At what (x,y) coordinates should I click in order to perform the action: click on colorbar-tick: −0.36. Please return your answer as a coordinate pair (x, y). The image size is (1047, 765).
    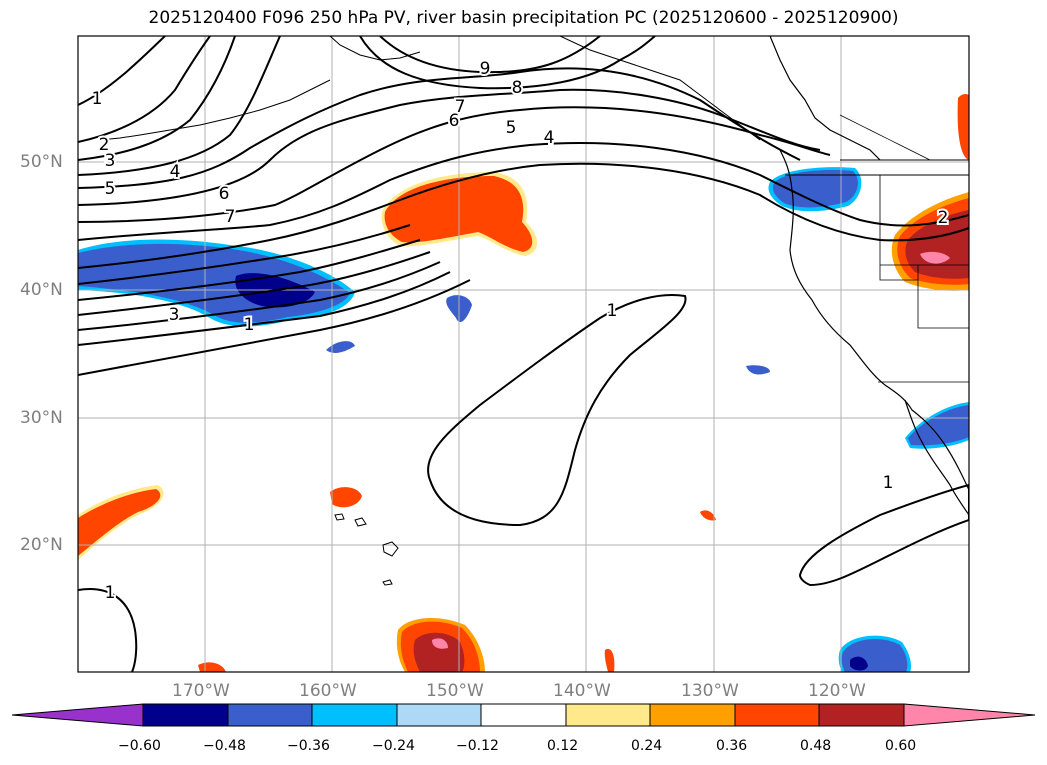
    Looking at the image, I should click on (308, 746).